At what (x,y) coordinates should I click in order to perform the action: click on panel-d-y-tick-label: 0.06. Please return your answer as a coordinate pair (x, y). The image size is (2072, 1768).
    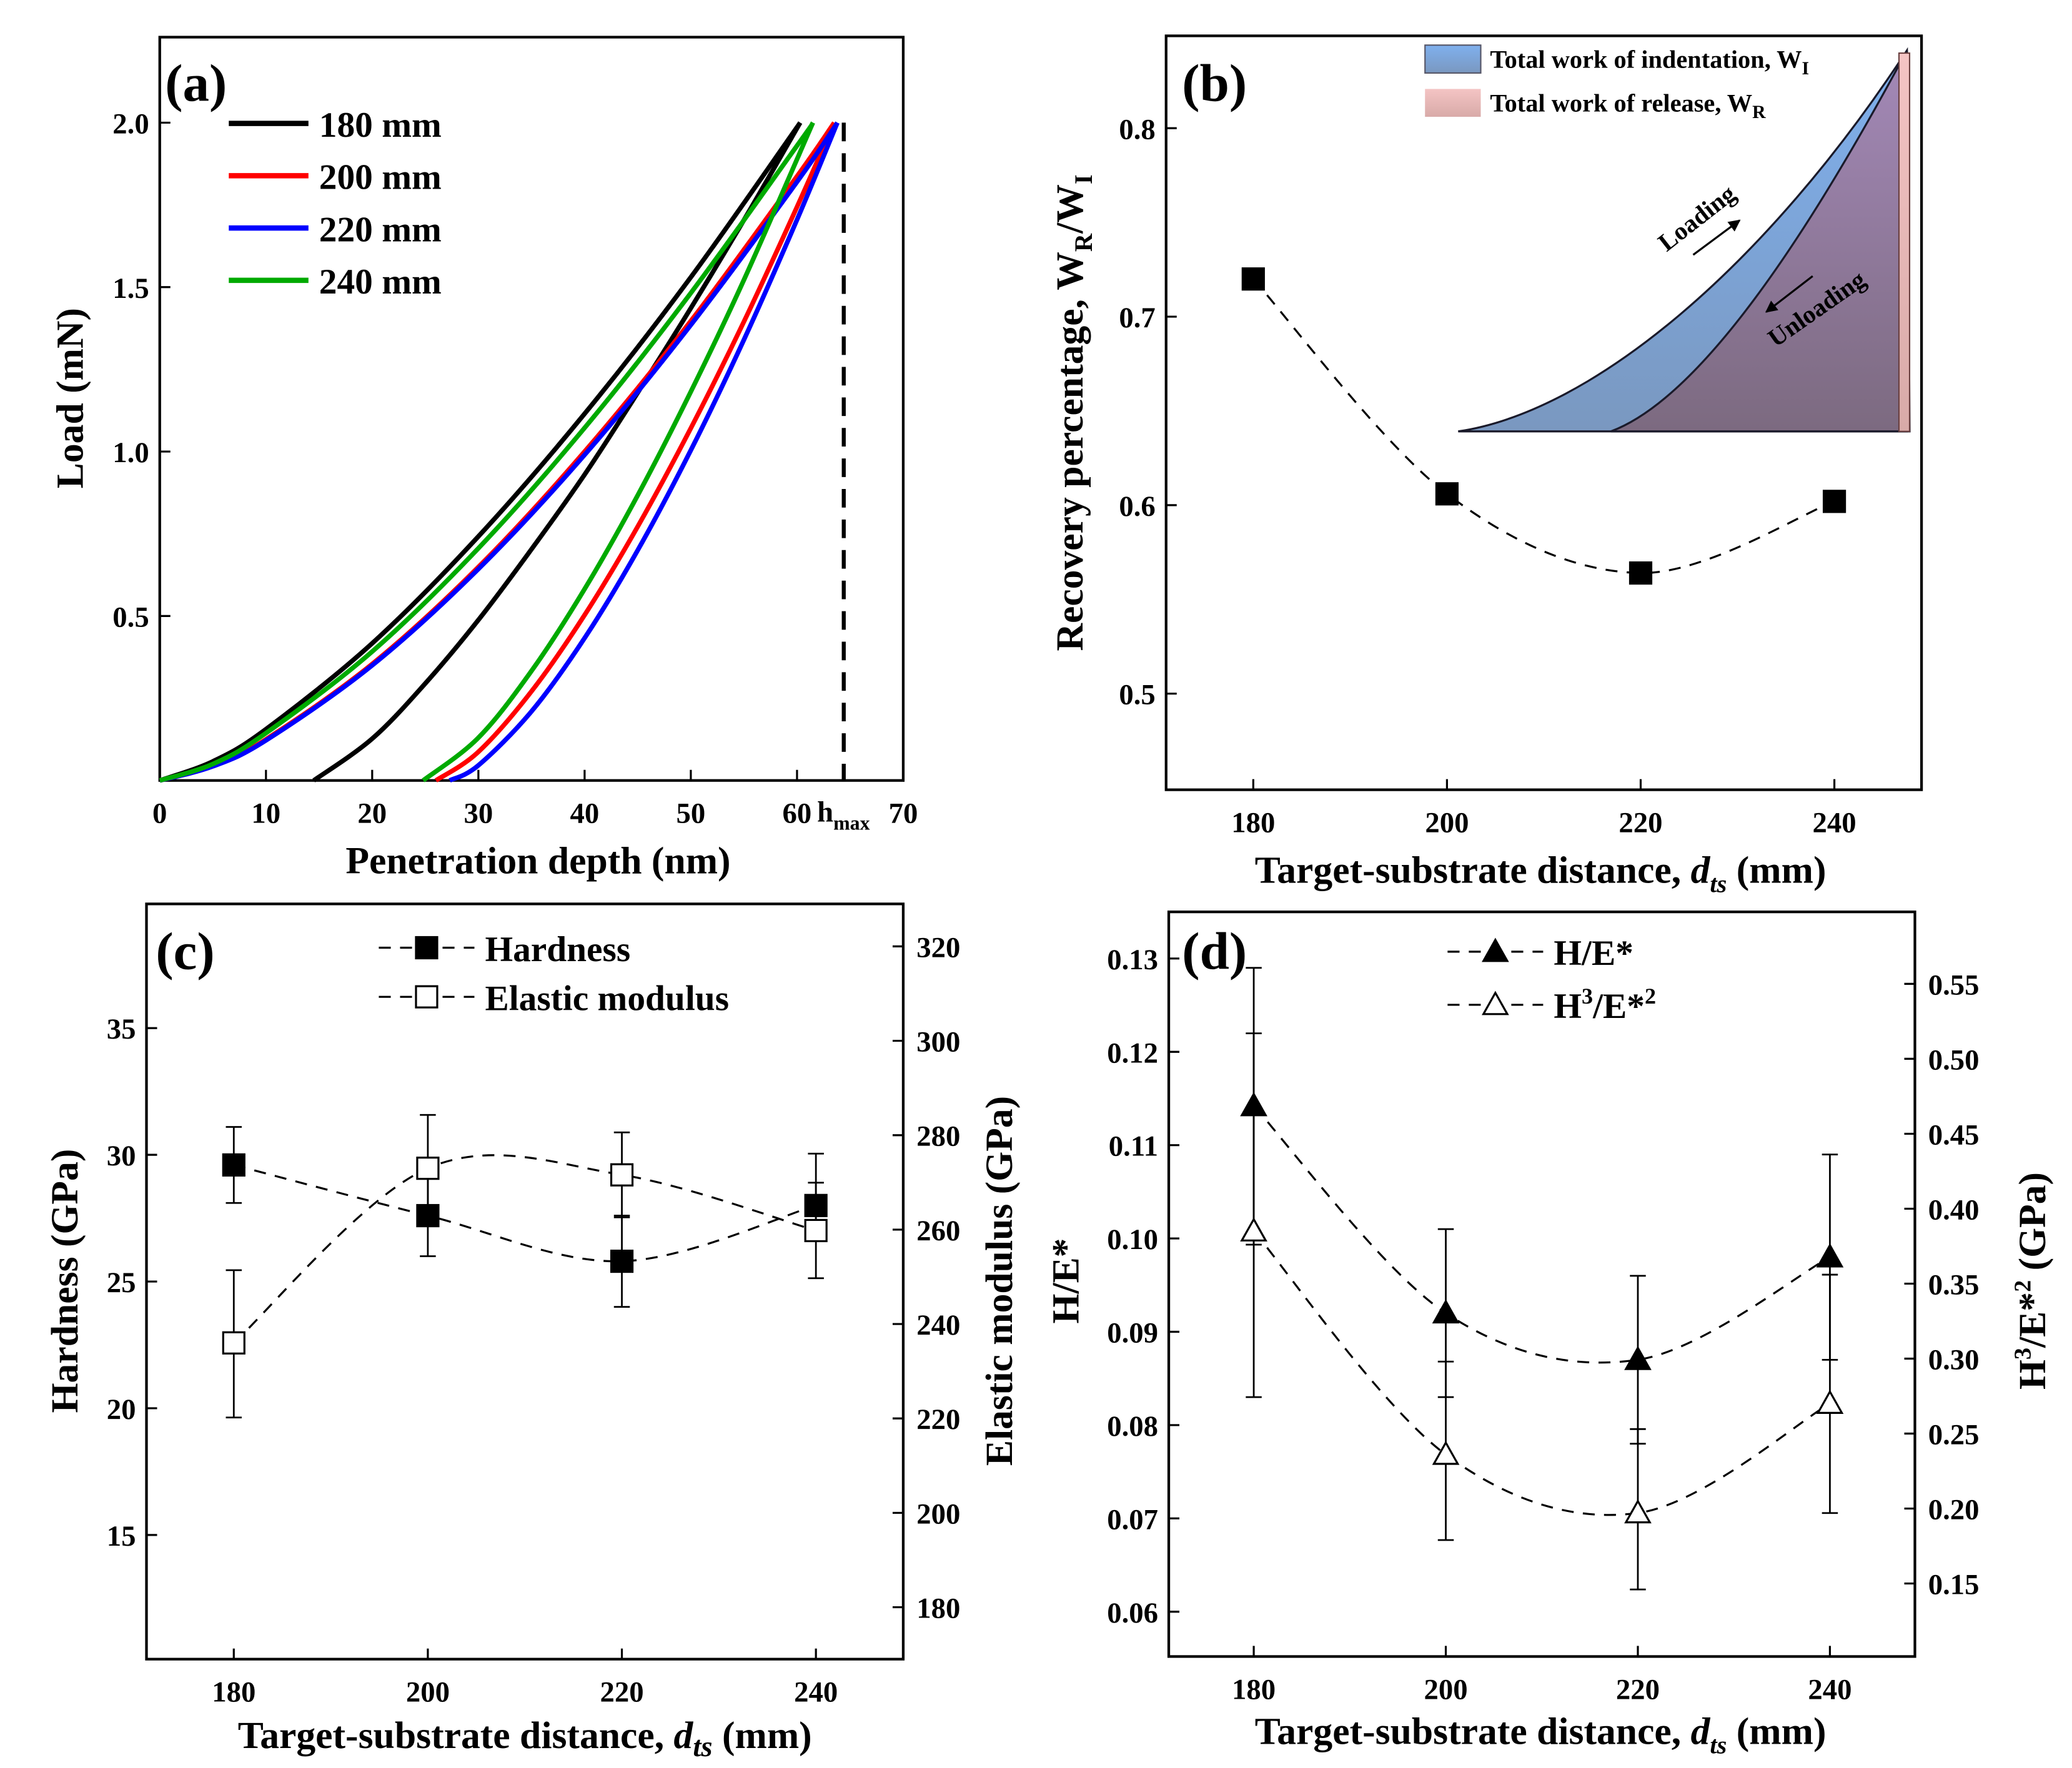
    Looking at the image, I should click on (1132, 1613).